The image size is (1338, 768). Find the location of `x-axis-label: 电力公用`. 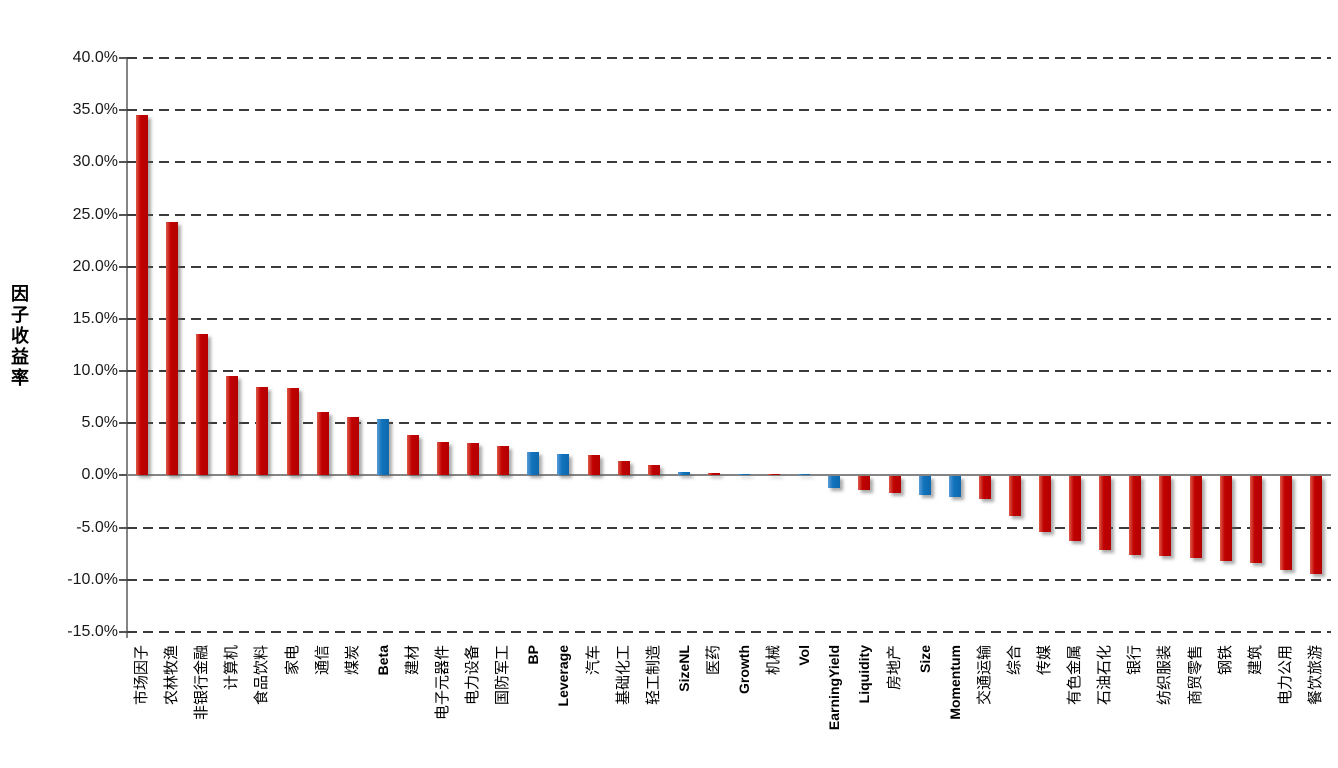

x-axis-label: 电力公用 is located at coordinates (1285, 675).